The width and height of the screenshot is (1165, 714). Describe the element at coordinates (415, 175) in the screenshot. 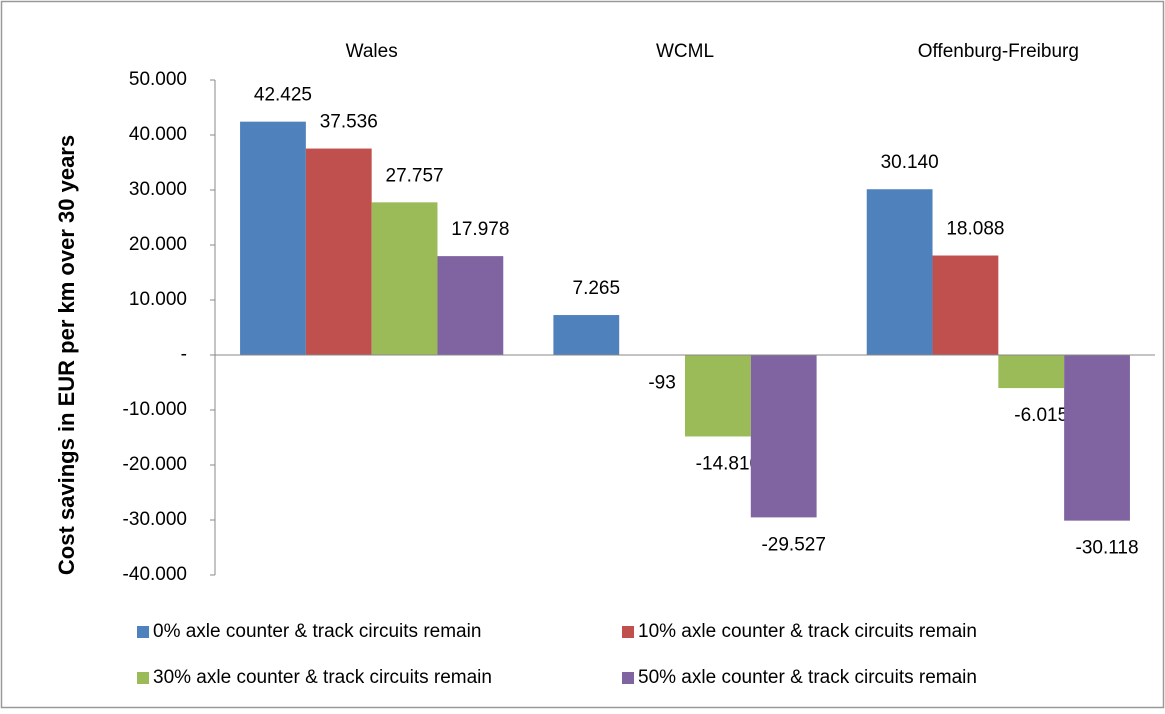

I see `data-label: 27.757` at that location.